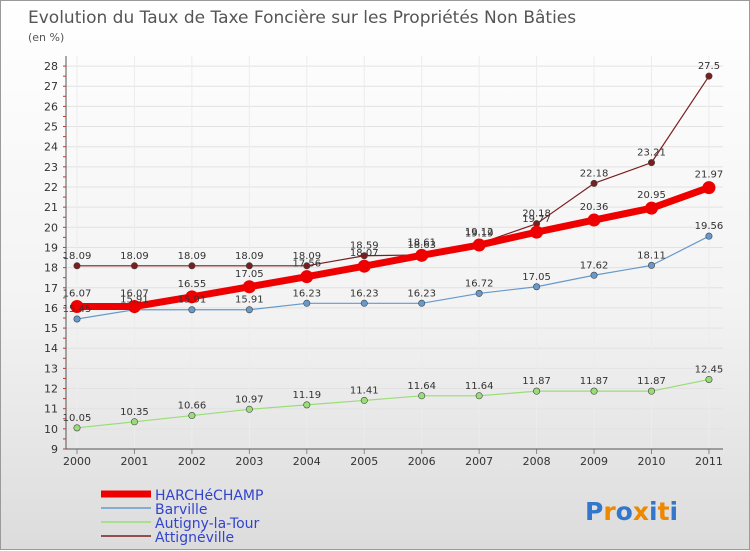 This screenshot has width=750, height=551. Describe the element at coordinates (479, 234) in the screenshot. I see `data-label: 19.19` at that location.